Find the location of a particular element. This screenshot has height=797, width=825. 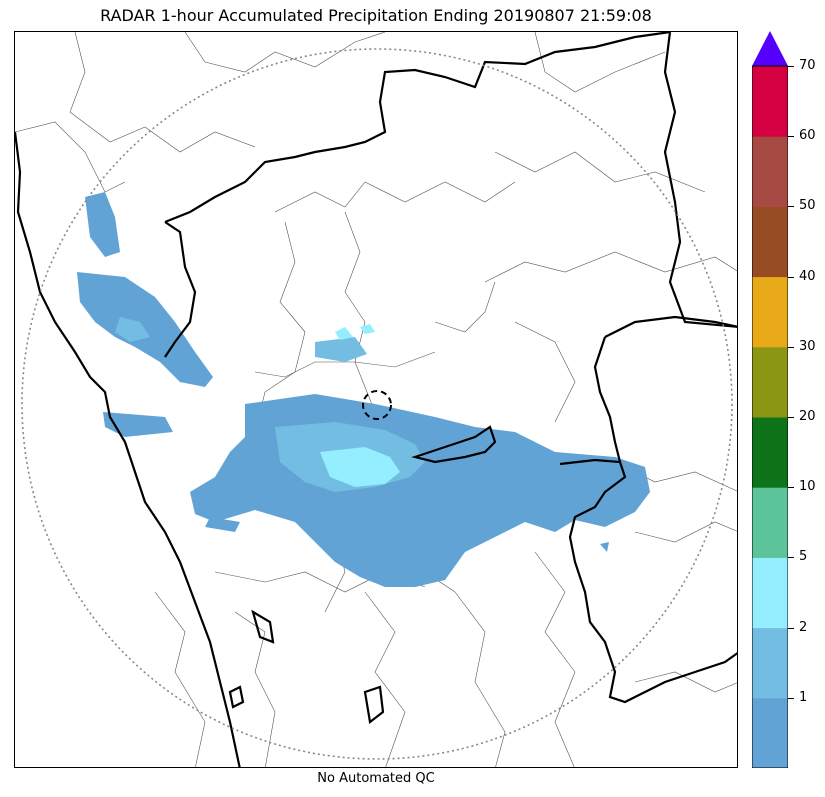

colorbar-label: 5 is located at coordinates (803, 557).